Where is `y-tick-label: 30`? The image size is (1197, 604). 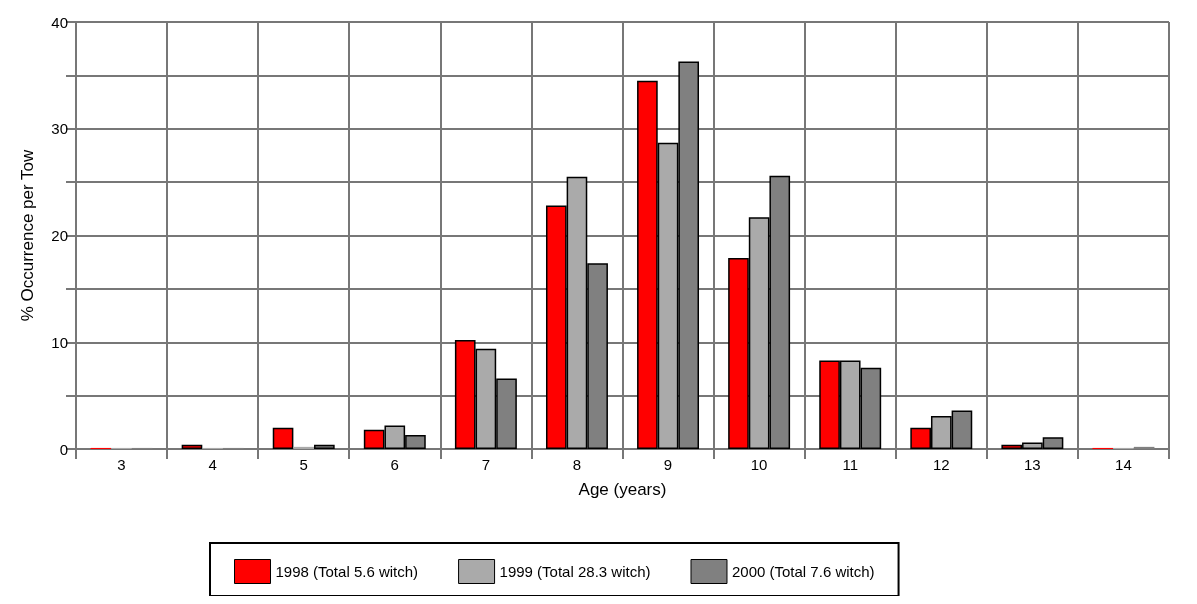 y-tick-label: 30 is located at coordinates (59, 129).